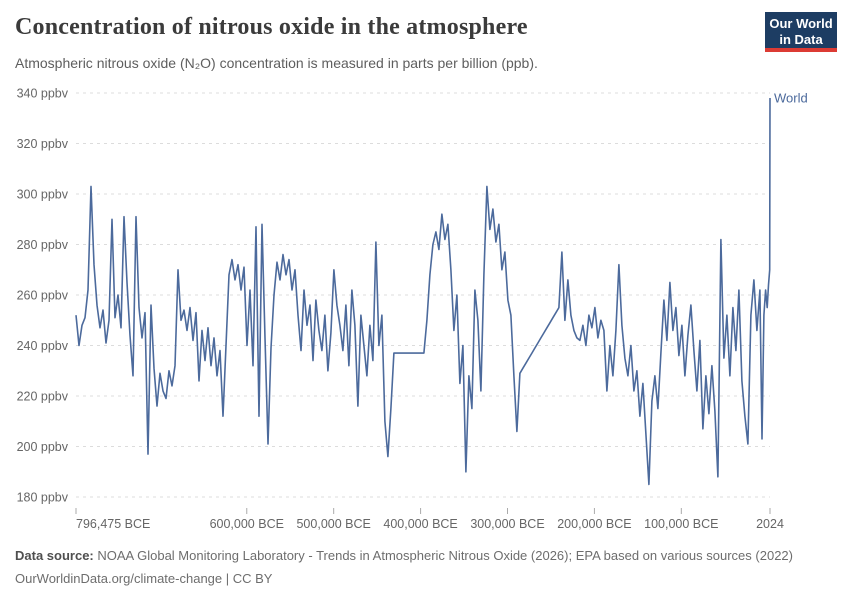 The height and width of the screenshot is (600, 850). Describe the element at coordinates (507, 524) in the screenshot. I see `x-axis-tick-label: 300,000 BCE` at that location.